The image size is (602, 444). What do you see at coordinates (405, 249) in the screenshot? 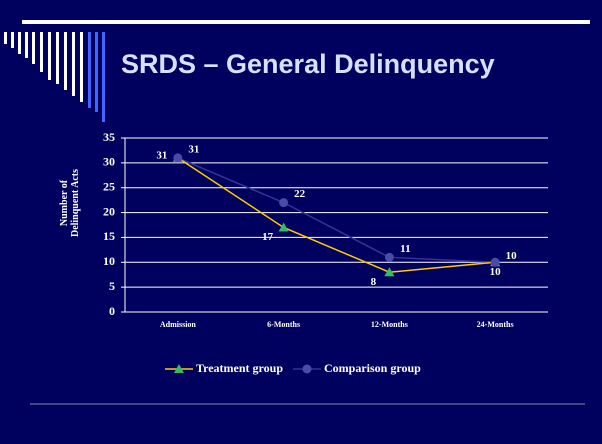
I see `data-label: 11` at bounding box center [405, 249].